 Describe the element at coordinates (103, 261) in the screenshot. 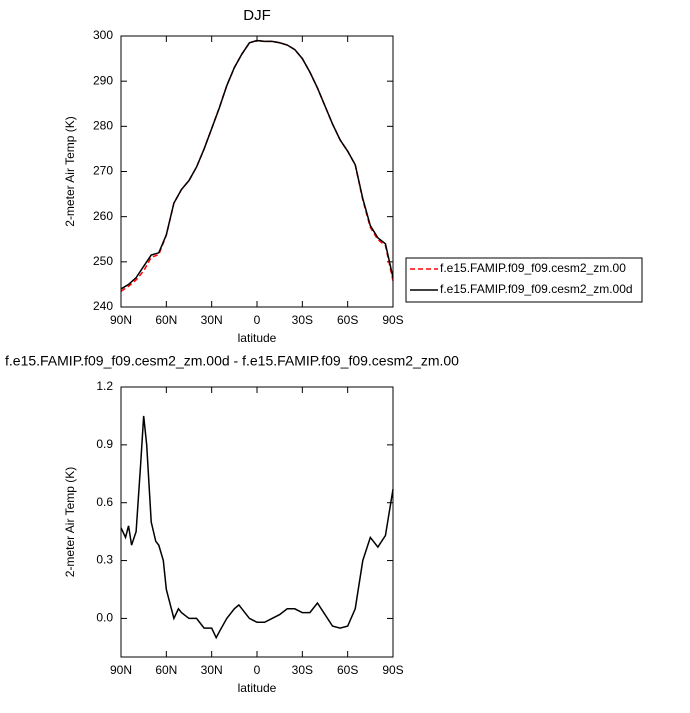

I see `y-tick-label: 250` at that location.